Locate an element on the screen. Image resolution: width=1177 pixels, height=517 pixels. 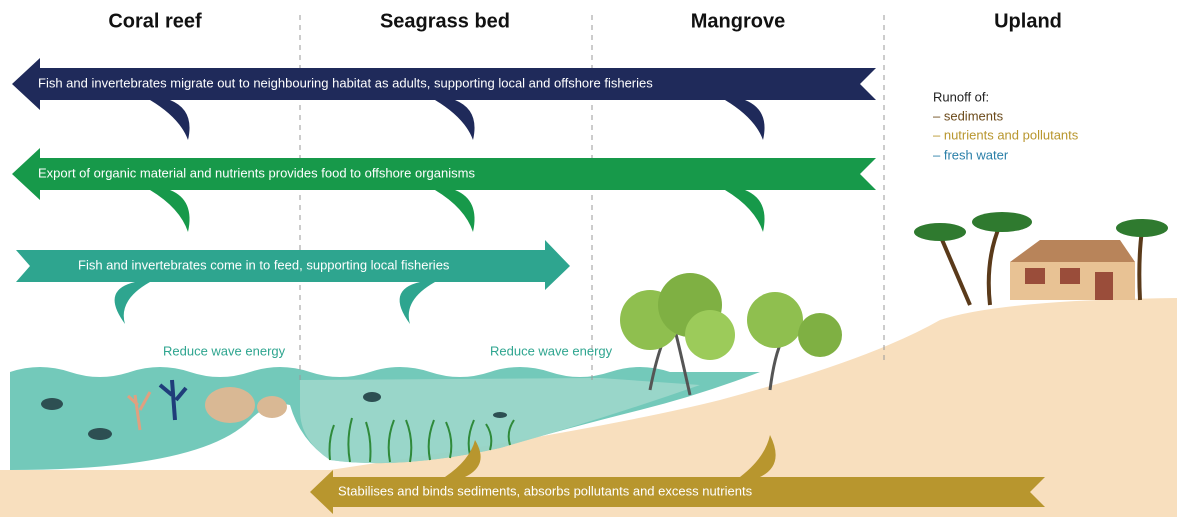
runoff-item: – sediments is located at coordinates (968, 115).